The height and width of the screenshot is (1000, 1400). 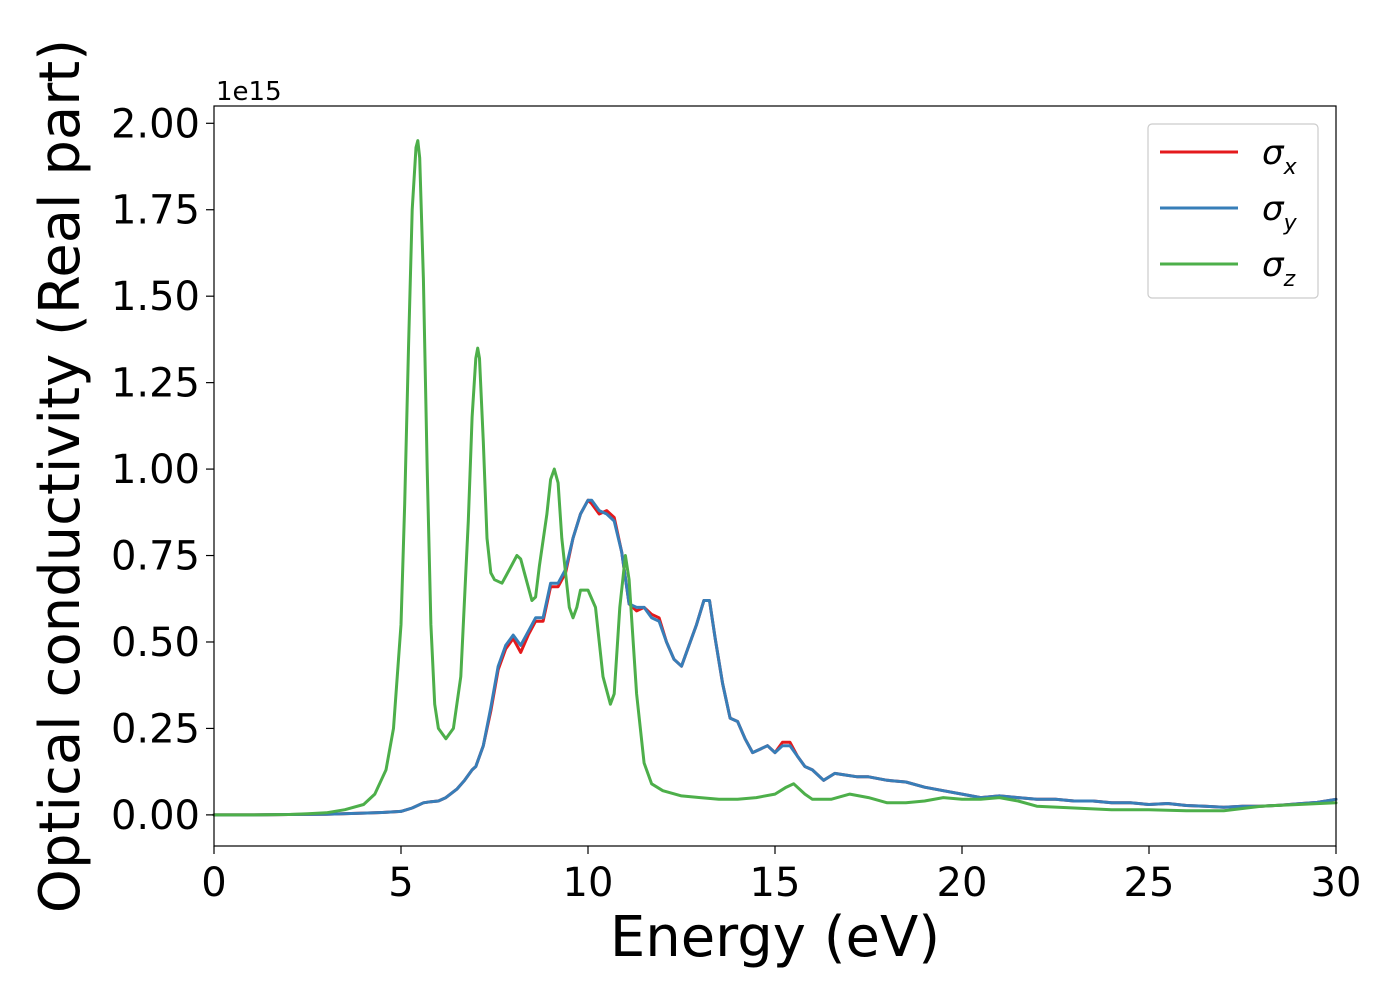 I want to click on y-tick-label: 0.25, so click(x=155, y=729).